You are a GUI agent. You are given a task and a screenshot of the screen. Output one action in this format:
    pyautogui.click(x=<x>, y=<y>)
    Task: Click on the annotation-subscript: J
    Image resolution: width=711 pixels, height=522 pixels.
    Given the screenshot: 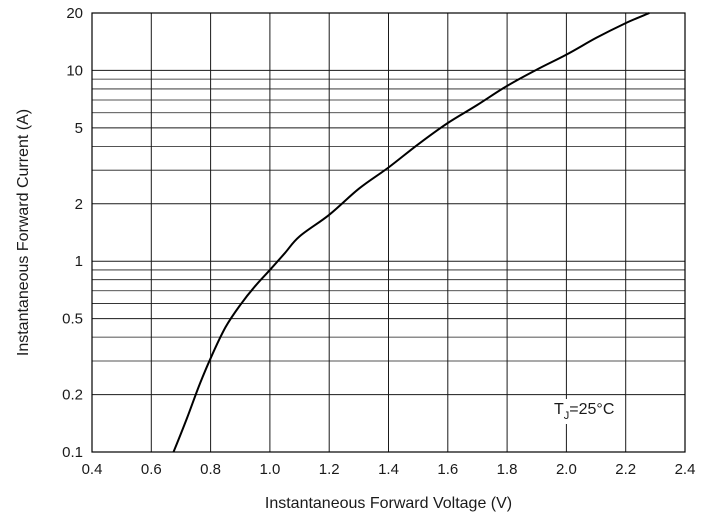 What is the action you would take?
    pyautogui.click(x=567, y=416)
    